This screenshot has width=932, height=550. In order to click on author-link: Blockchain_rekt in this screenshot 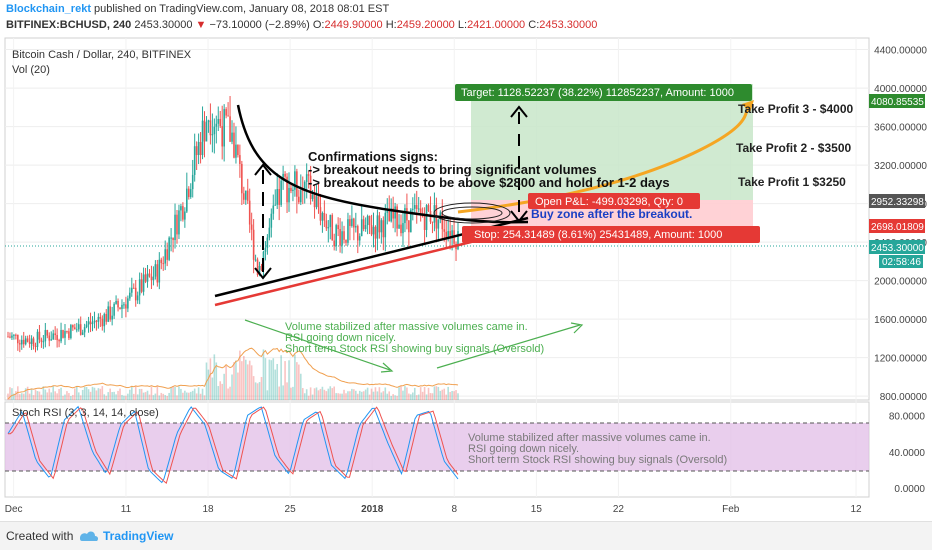, I will do `click(48, 9)`.